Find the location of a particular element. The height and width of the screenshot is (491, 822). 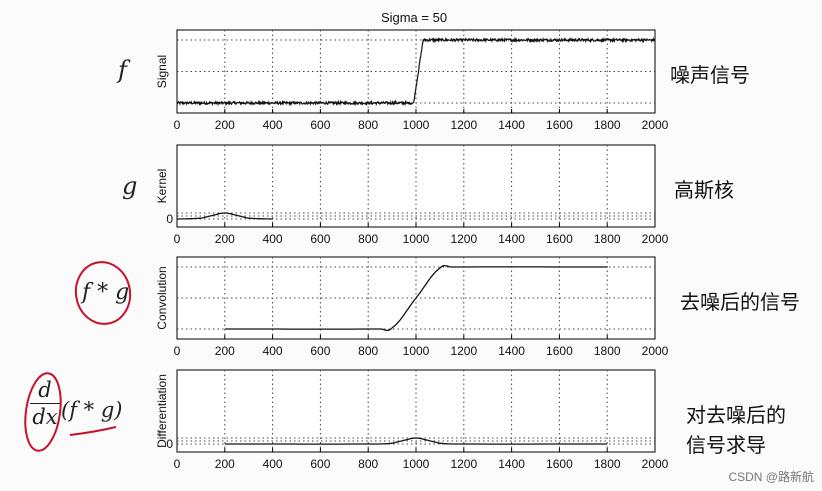

math-label-g: g is located at coordinates (130, 186).